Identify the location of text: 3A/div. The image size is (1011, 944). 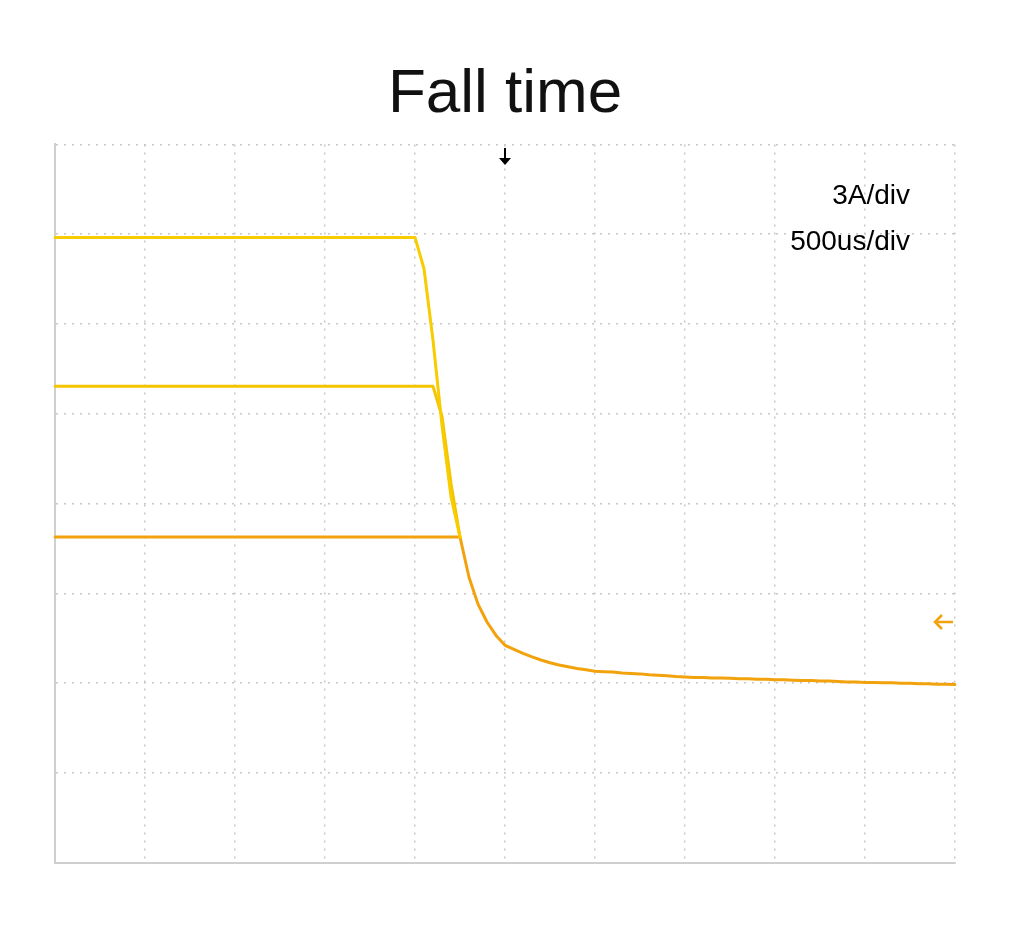
(871, 195).